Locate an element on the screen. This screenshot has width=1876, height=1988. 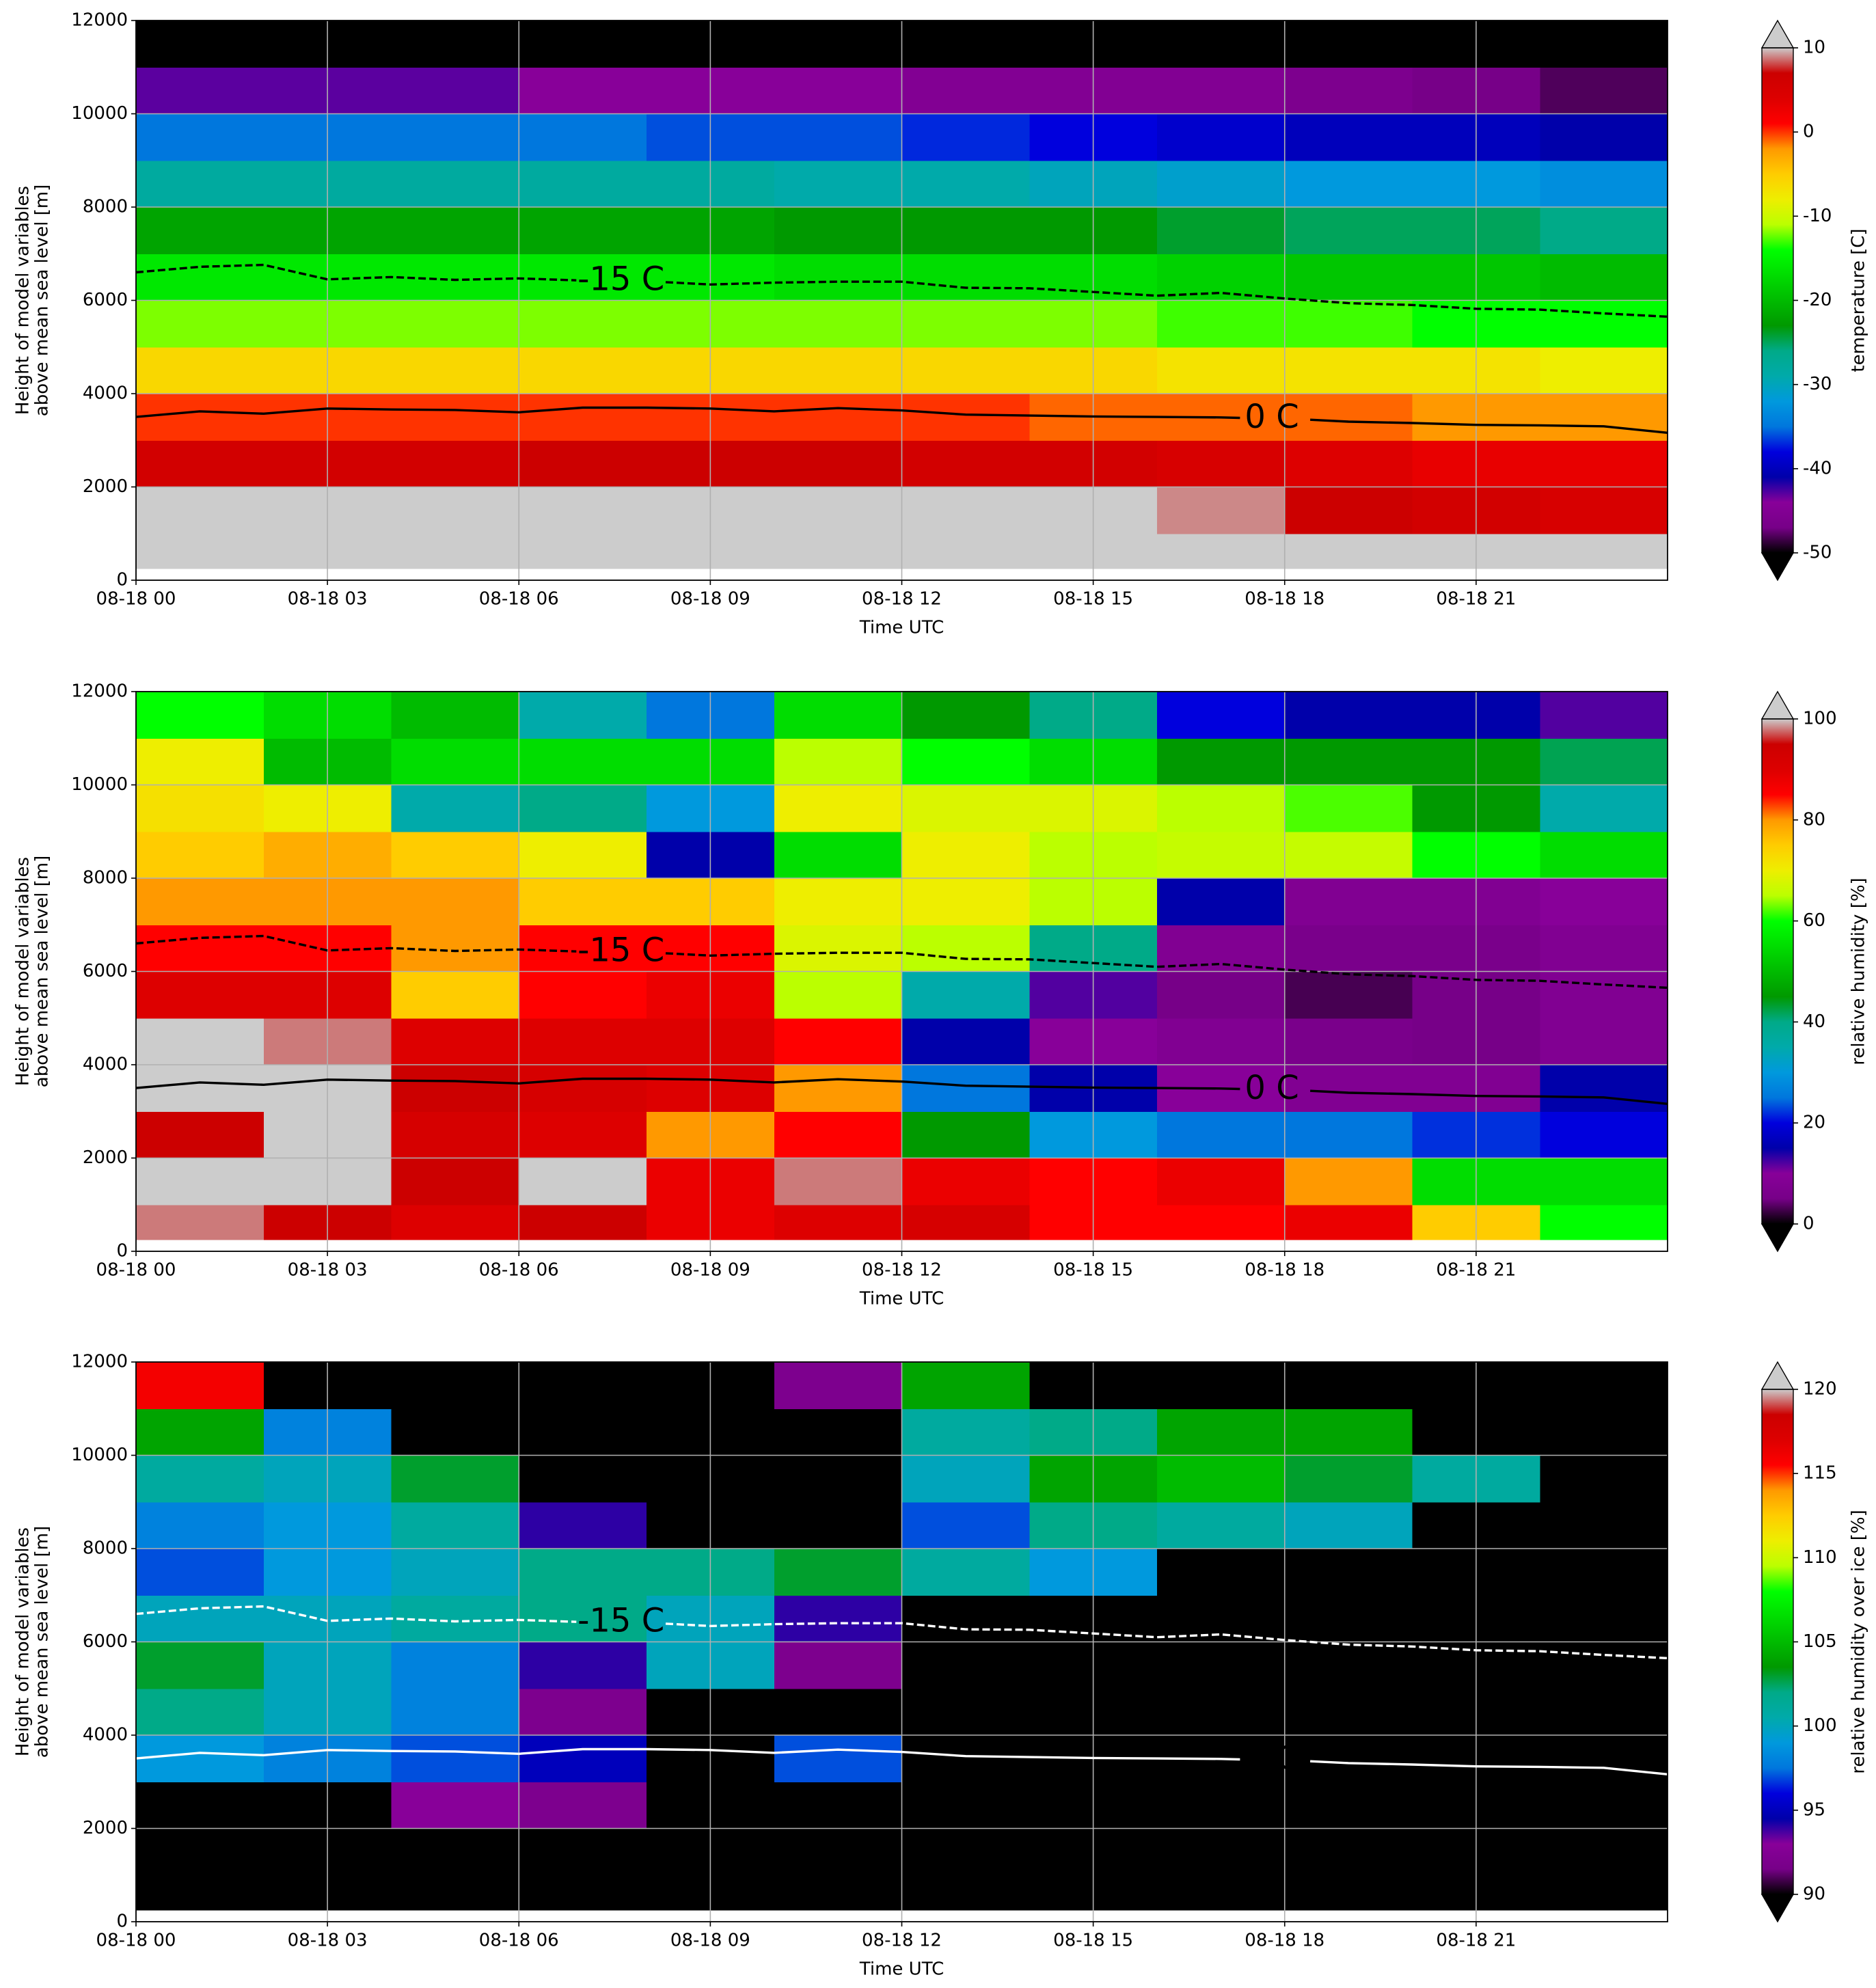
contour-line is located at coordinates (901, 1633).